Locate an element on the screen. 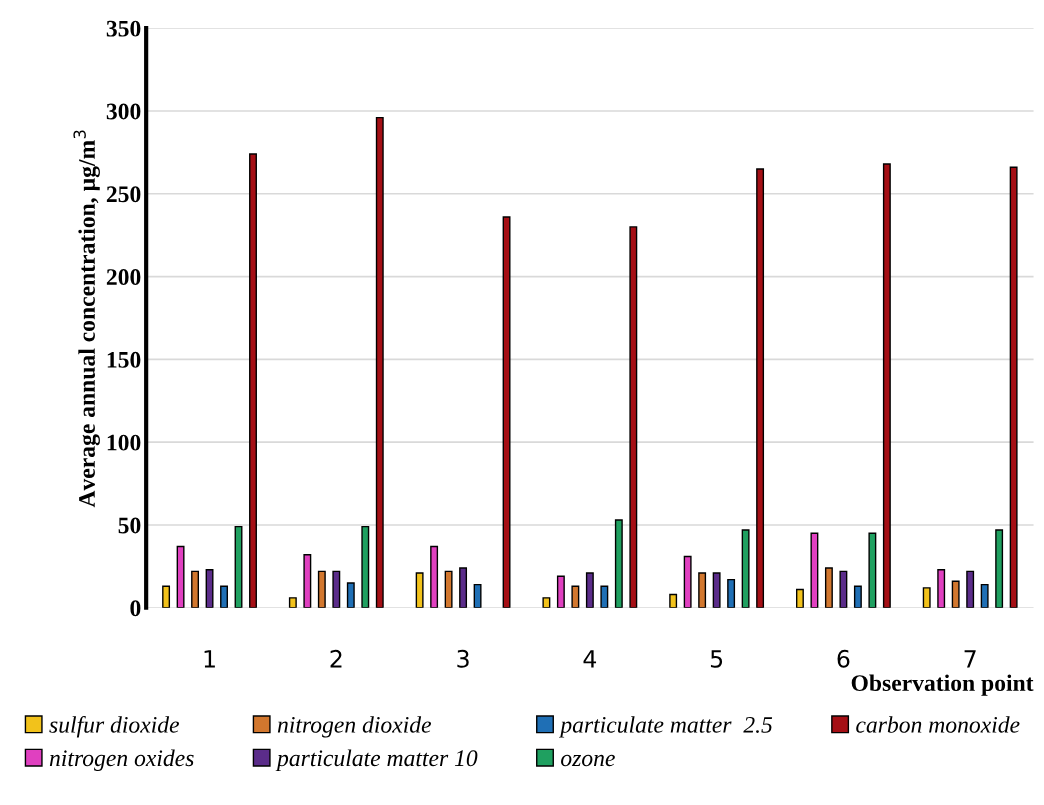 Image resolution: width=1044 pixels, height=805 pixels. y-tick-label: 300 is located at coordinates (123, 111).